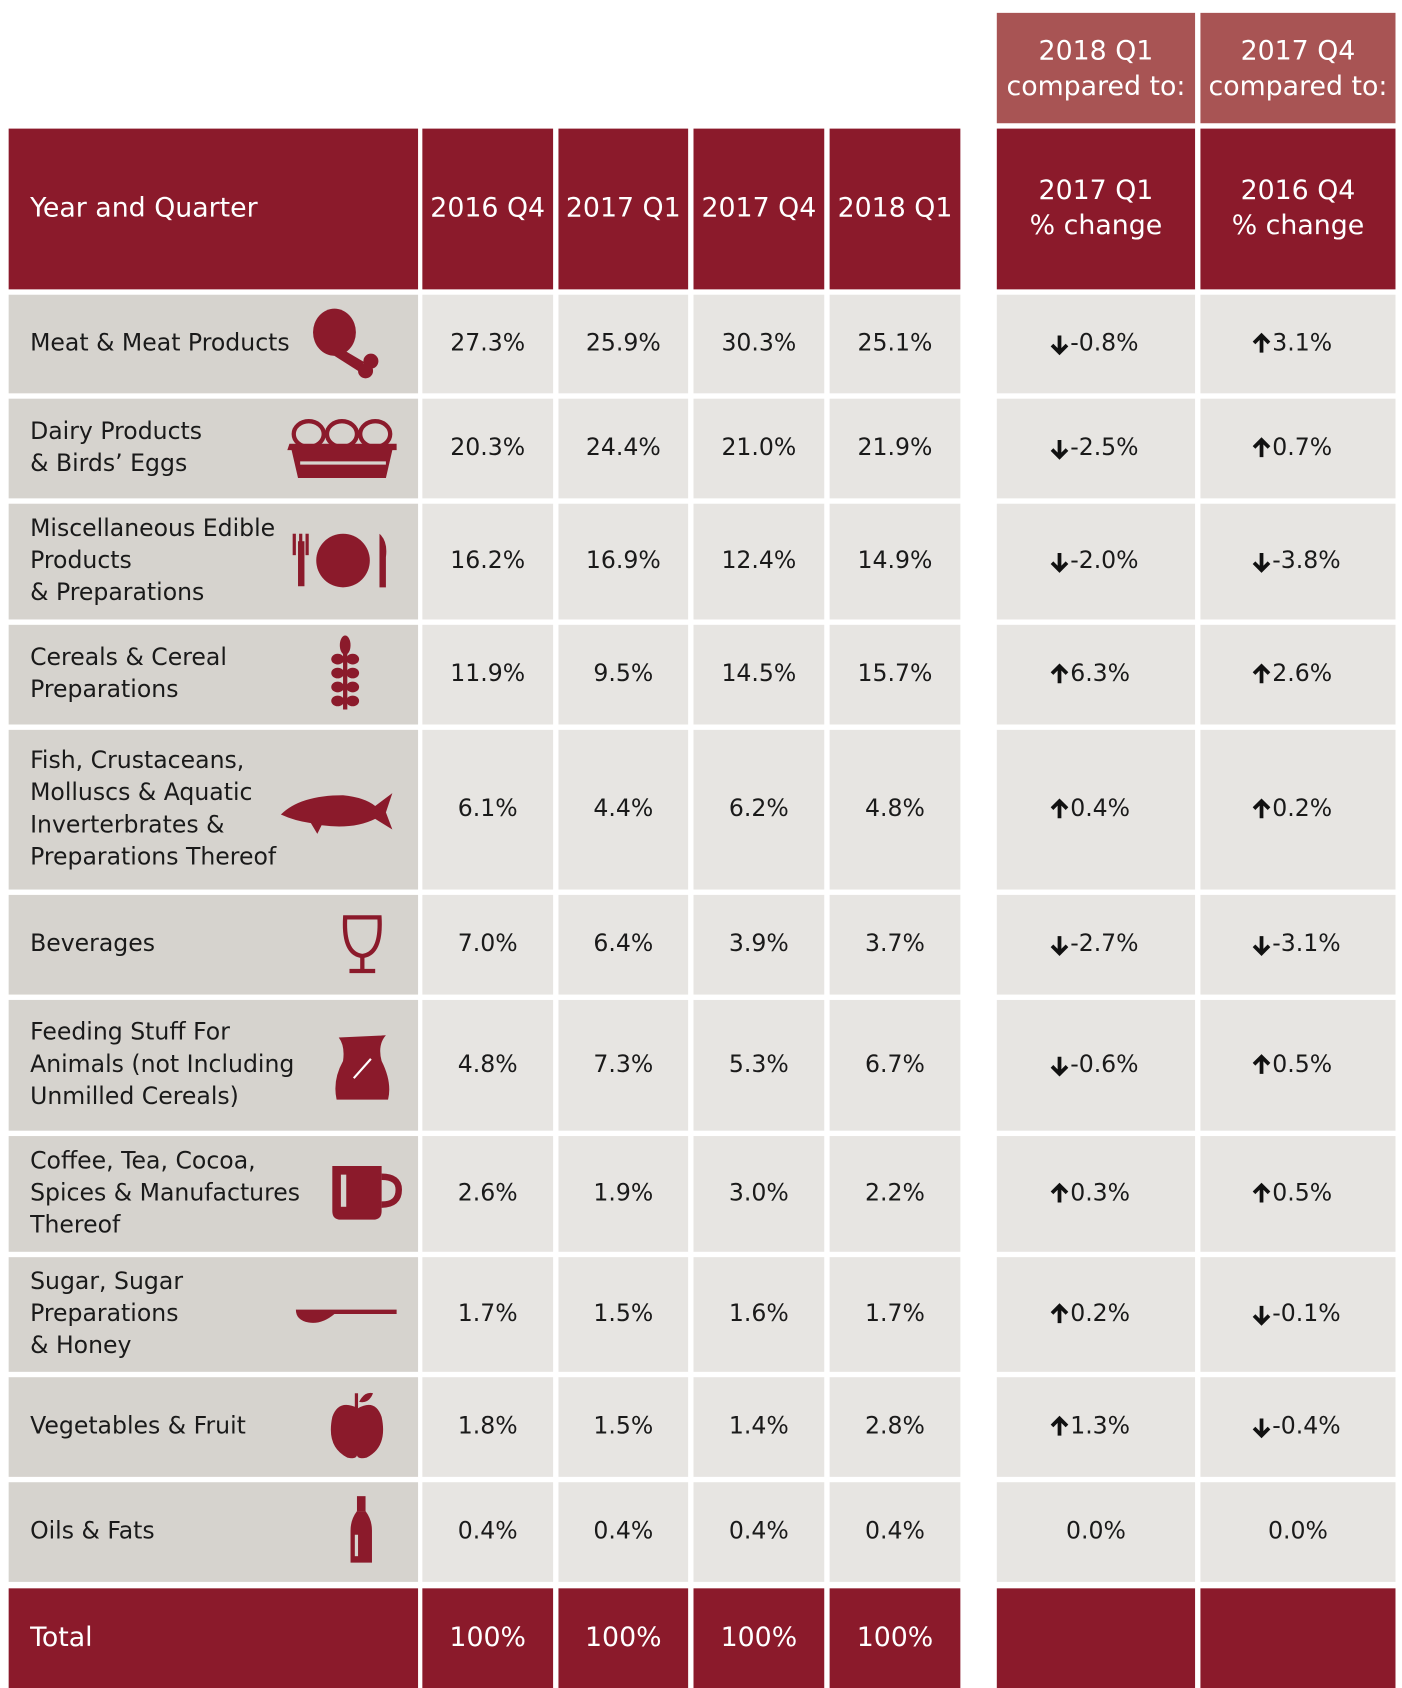  Describe the element at coordinates (895, 447) in the screenshot. I see `value-text: 21.9%` at that location.